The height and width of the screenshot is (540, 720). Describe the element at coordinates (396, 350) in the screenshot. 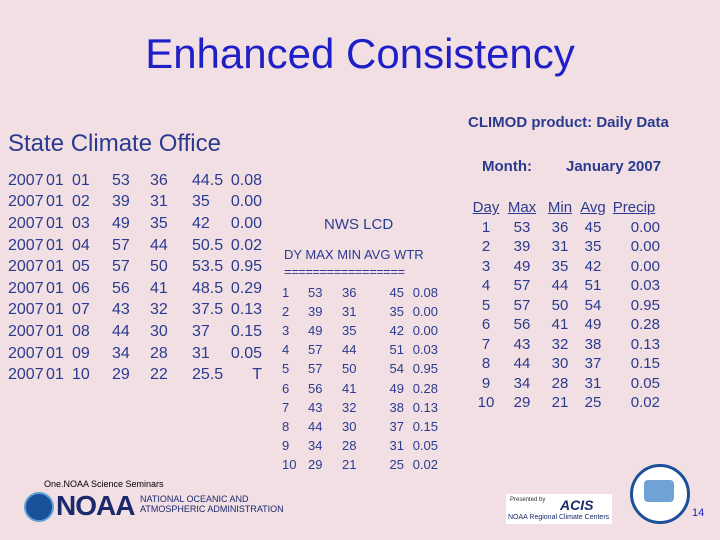

I see `table-cell: 51` at that location.